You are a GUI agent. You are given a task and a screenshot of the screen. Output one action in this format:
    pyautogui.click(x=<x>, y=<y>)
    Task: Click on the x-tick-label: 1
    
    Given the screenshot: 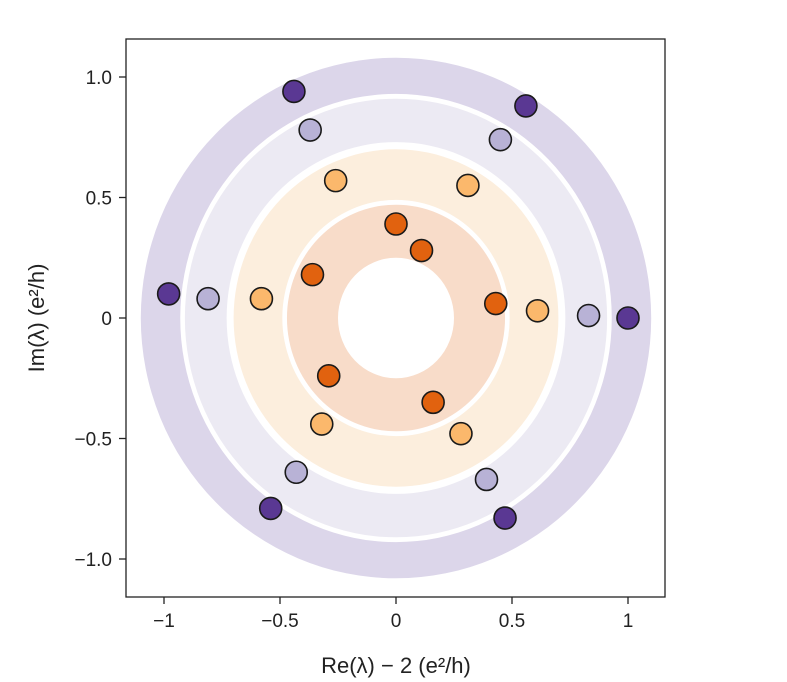 What is the action you would take?
    pyautogui.click(x=628, y=621)
    